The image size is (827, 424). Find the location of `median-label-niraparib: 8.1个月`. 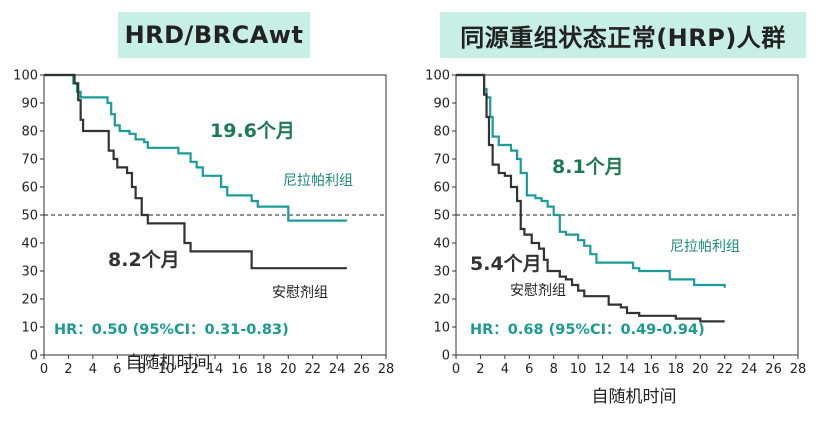

median-label-niraparib: 8.1个月 is located at coordinates (588, 167).